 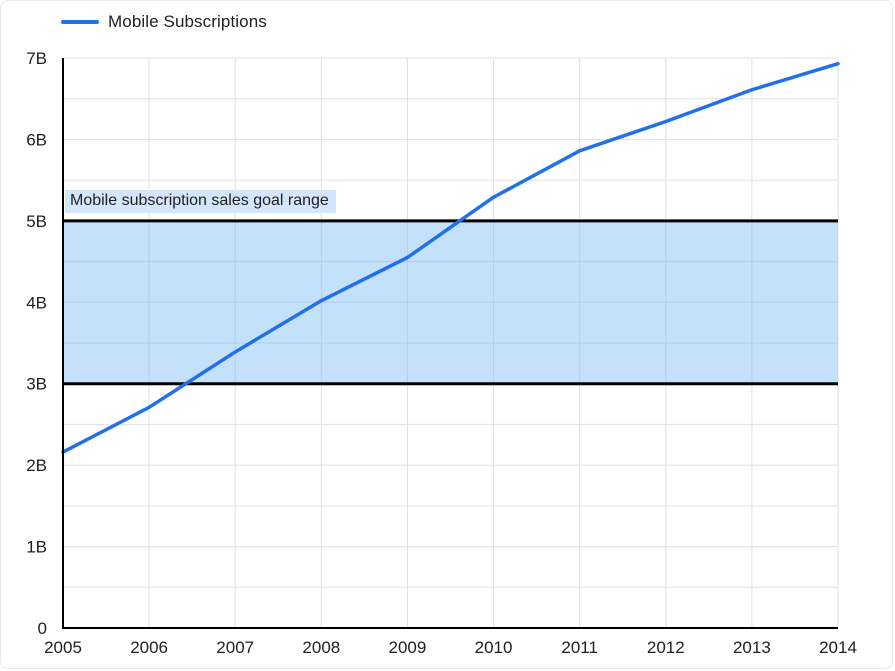 What do you see at coordinates (494, 647) in the screenshot?
I see `x-tick-label: 2010` at bounding box center [494, 647].